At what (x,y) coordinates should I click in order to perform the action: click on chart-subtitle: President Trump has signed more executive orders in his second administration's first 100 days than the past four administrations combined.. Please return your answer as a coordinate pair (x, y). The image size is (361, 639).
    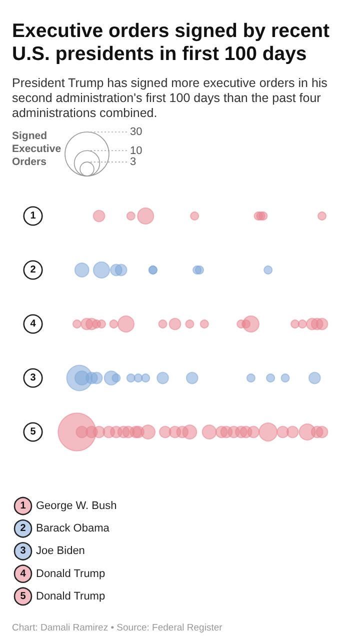
    Looking at the image, I should click on (170, 98).